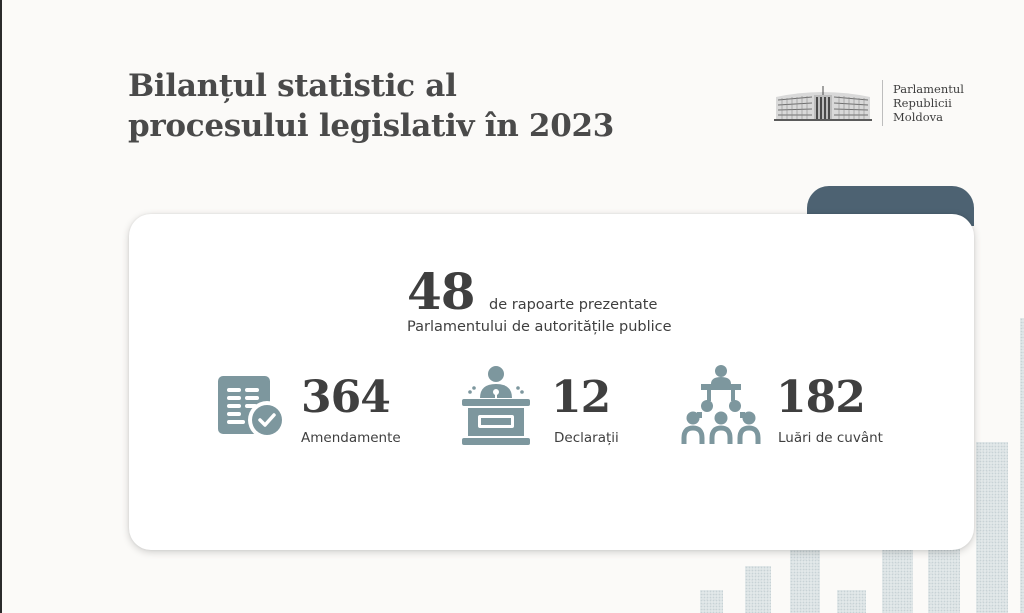  I want to click on speeches-label: Luări de cuvânt, so click(830, 438).